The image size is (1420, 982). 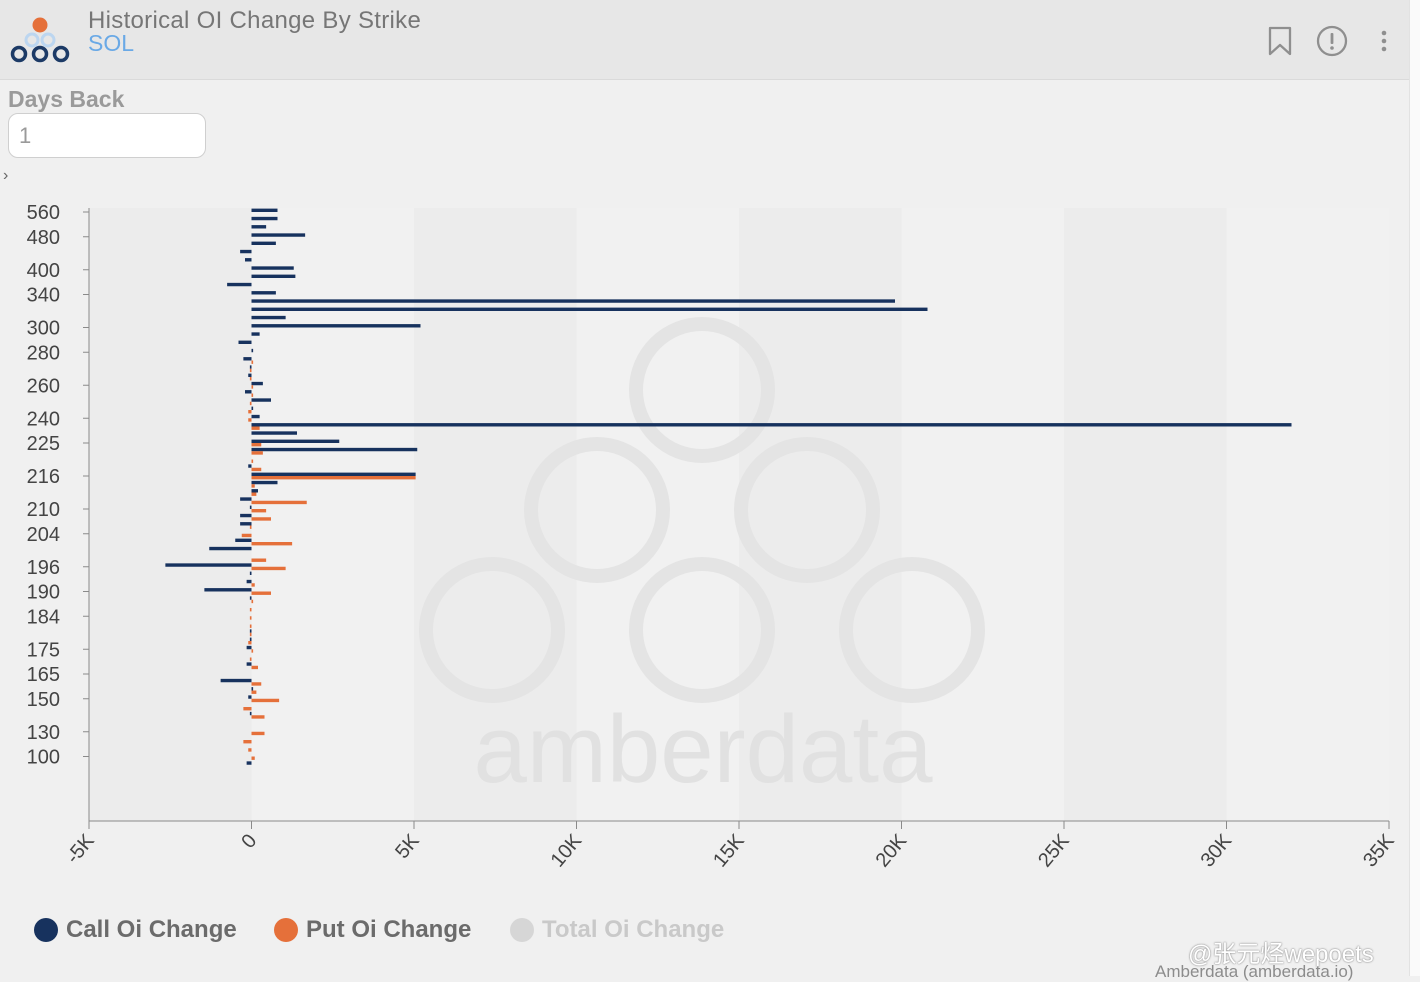 I want to click on x-tick-label: 0, so click(x=249, y=841).